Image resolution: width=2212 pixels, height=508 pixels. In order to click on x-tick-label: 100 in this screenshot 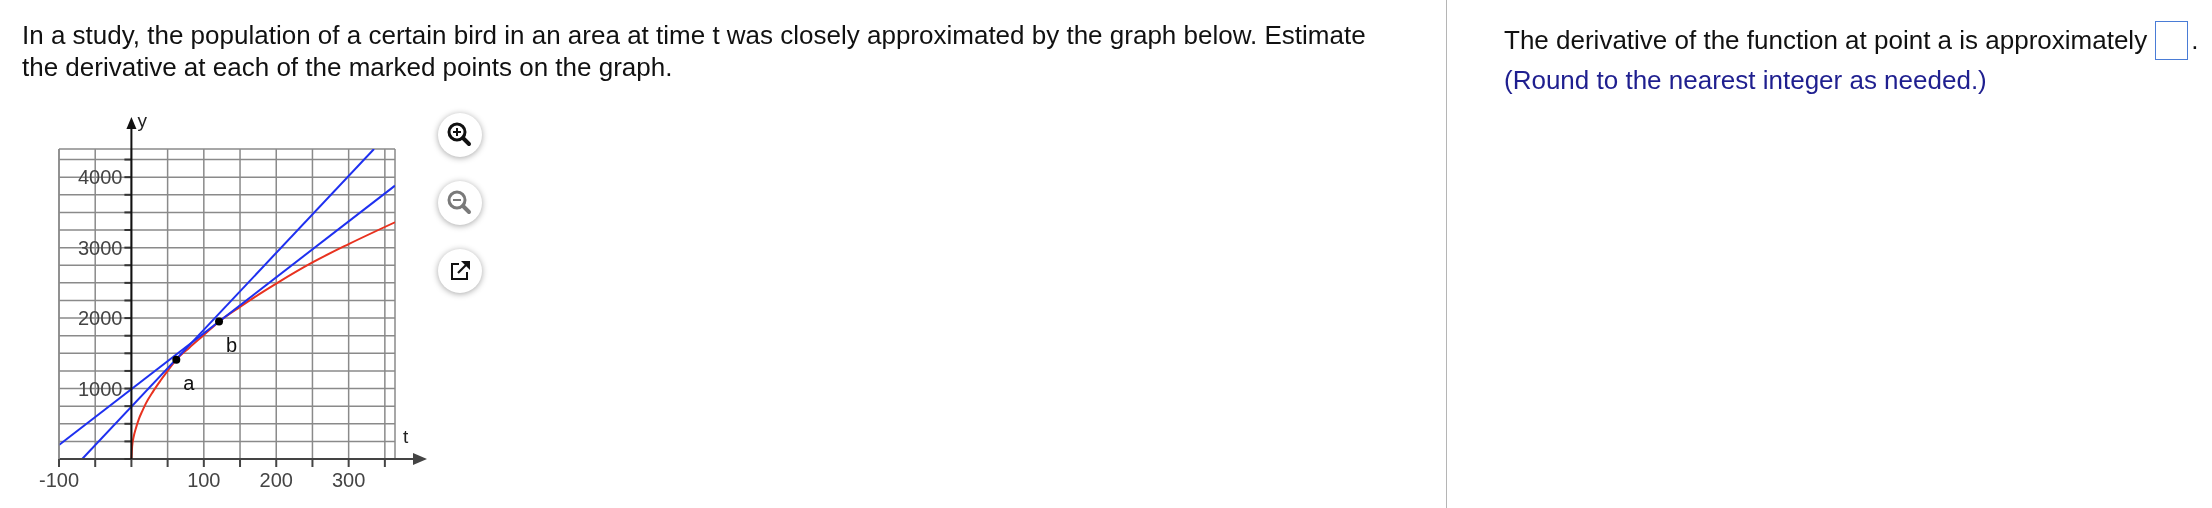, I will do `click(204, 480)`.